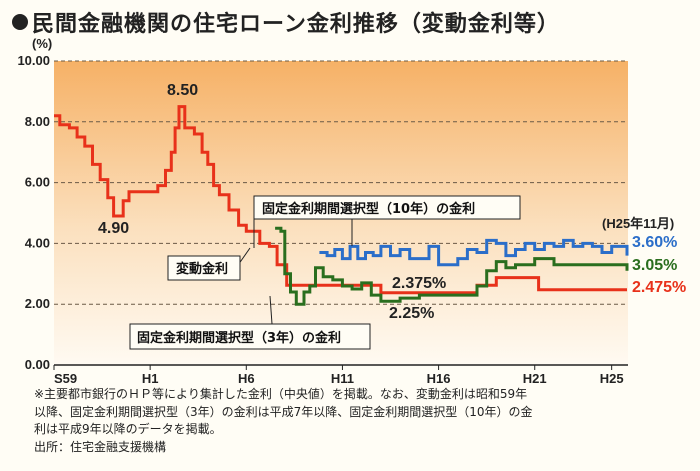 This screenshot has height=471, width=700. I want to click on x-tick-label: H6, so click(246, 378).